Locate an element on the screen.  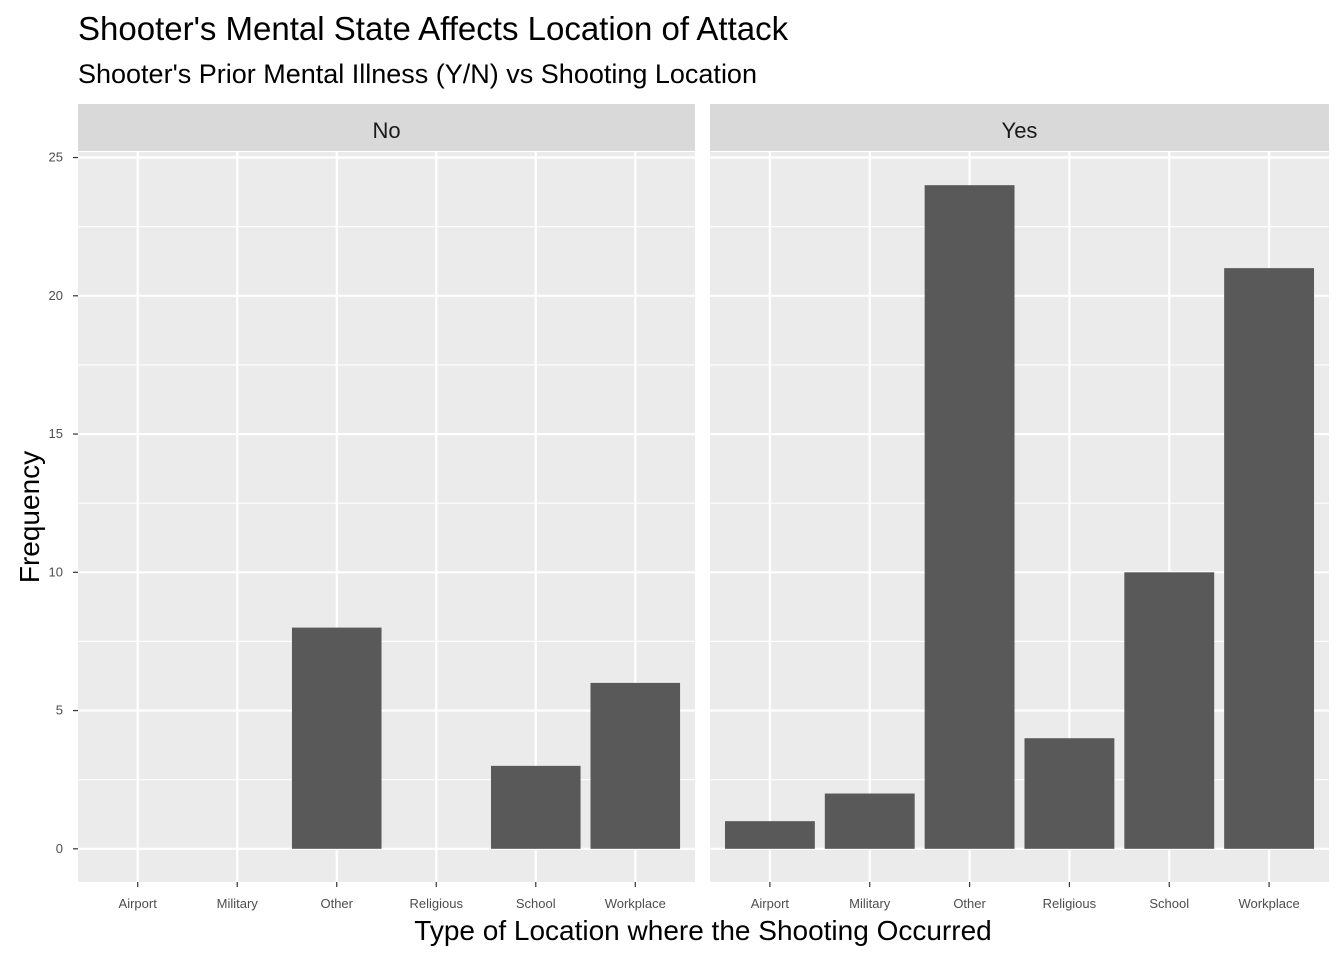
facet-label-no: No is located at coordinates (386, 130).